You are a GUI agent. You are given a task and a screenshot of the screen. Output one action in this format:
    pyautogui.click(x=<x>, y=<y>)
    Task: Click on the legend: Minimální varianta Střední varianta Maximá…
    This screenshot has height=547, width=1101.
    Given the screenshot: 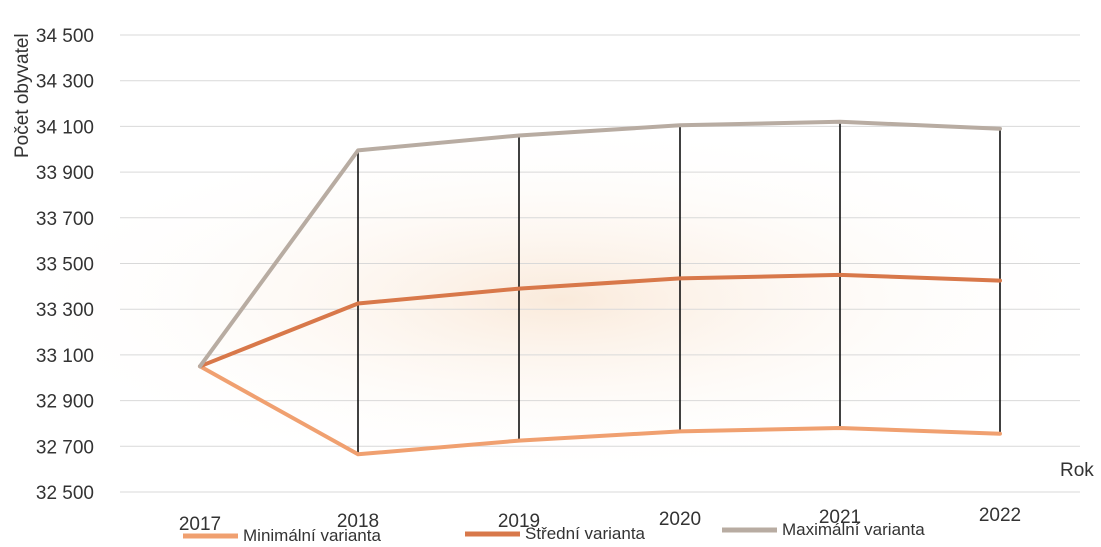 What is the action you would take?
    pyautogui.click(x=554, y=532)
    